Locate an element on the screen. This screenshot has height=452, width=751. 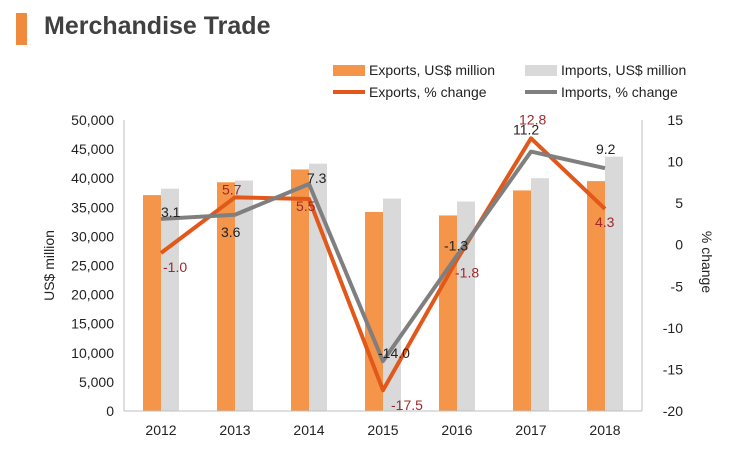
y-tick-label: 50,000 is located at coordinates (92, 120).